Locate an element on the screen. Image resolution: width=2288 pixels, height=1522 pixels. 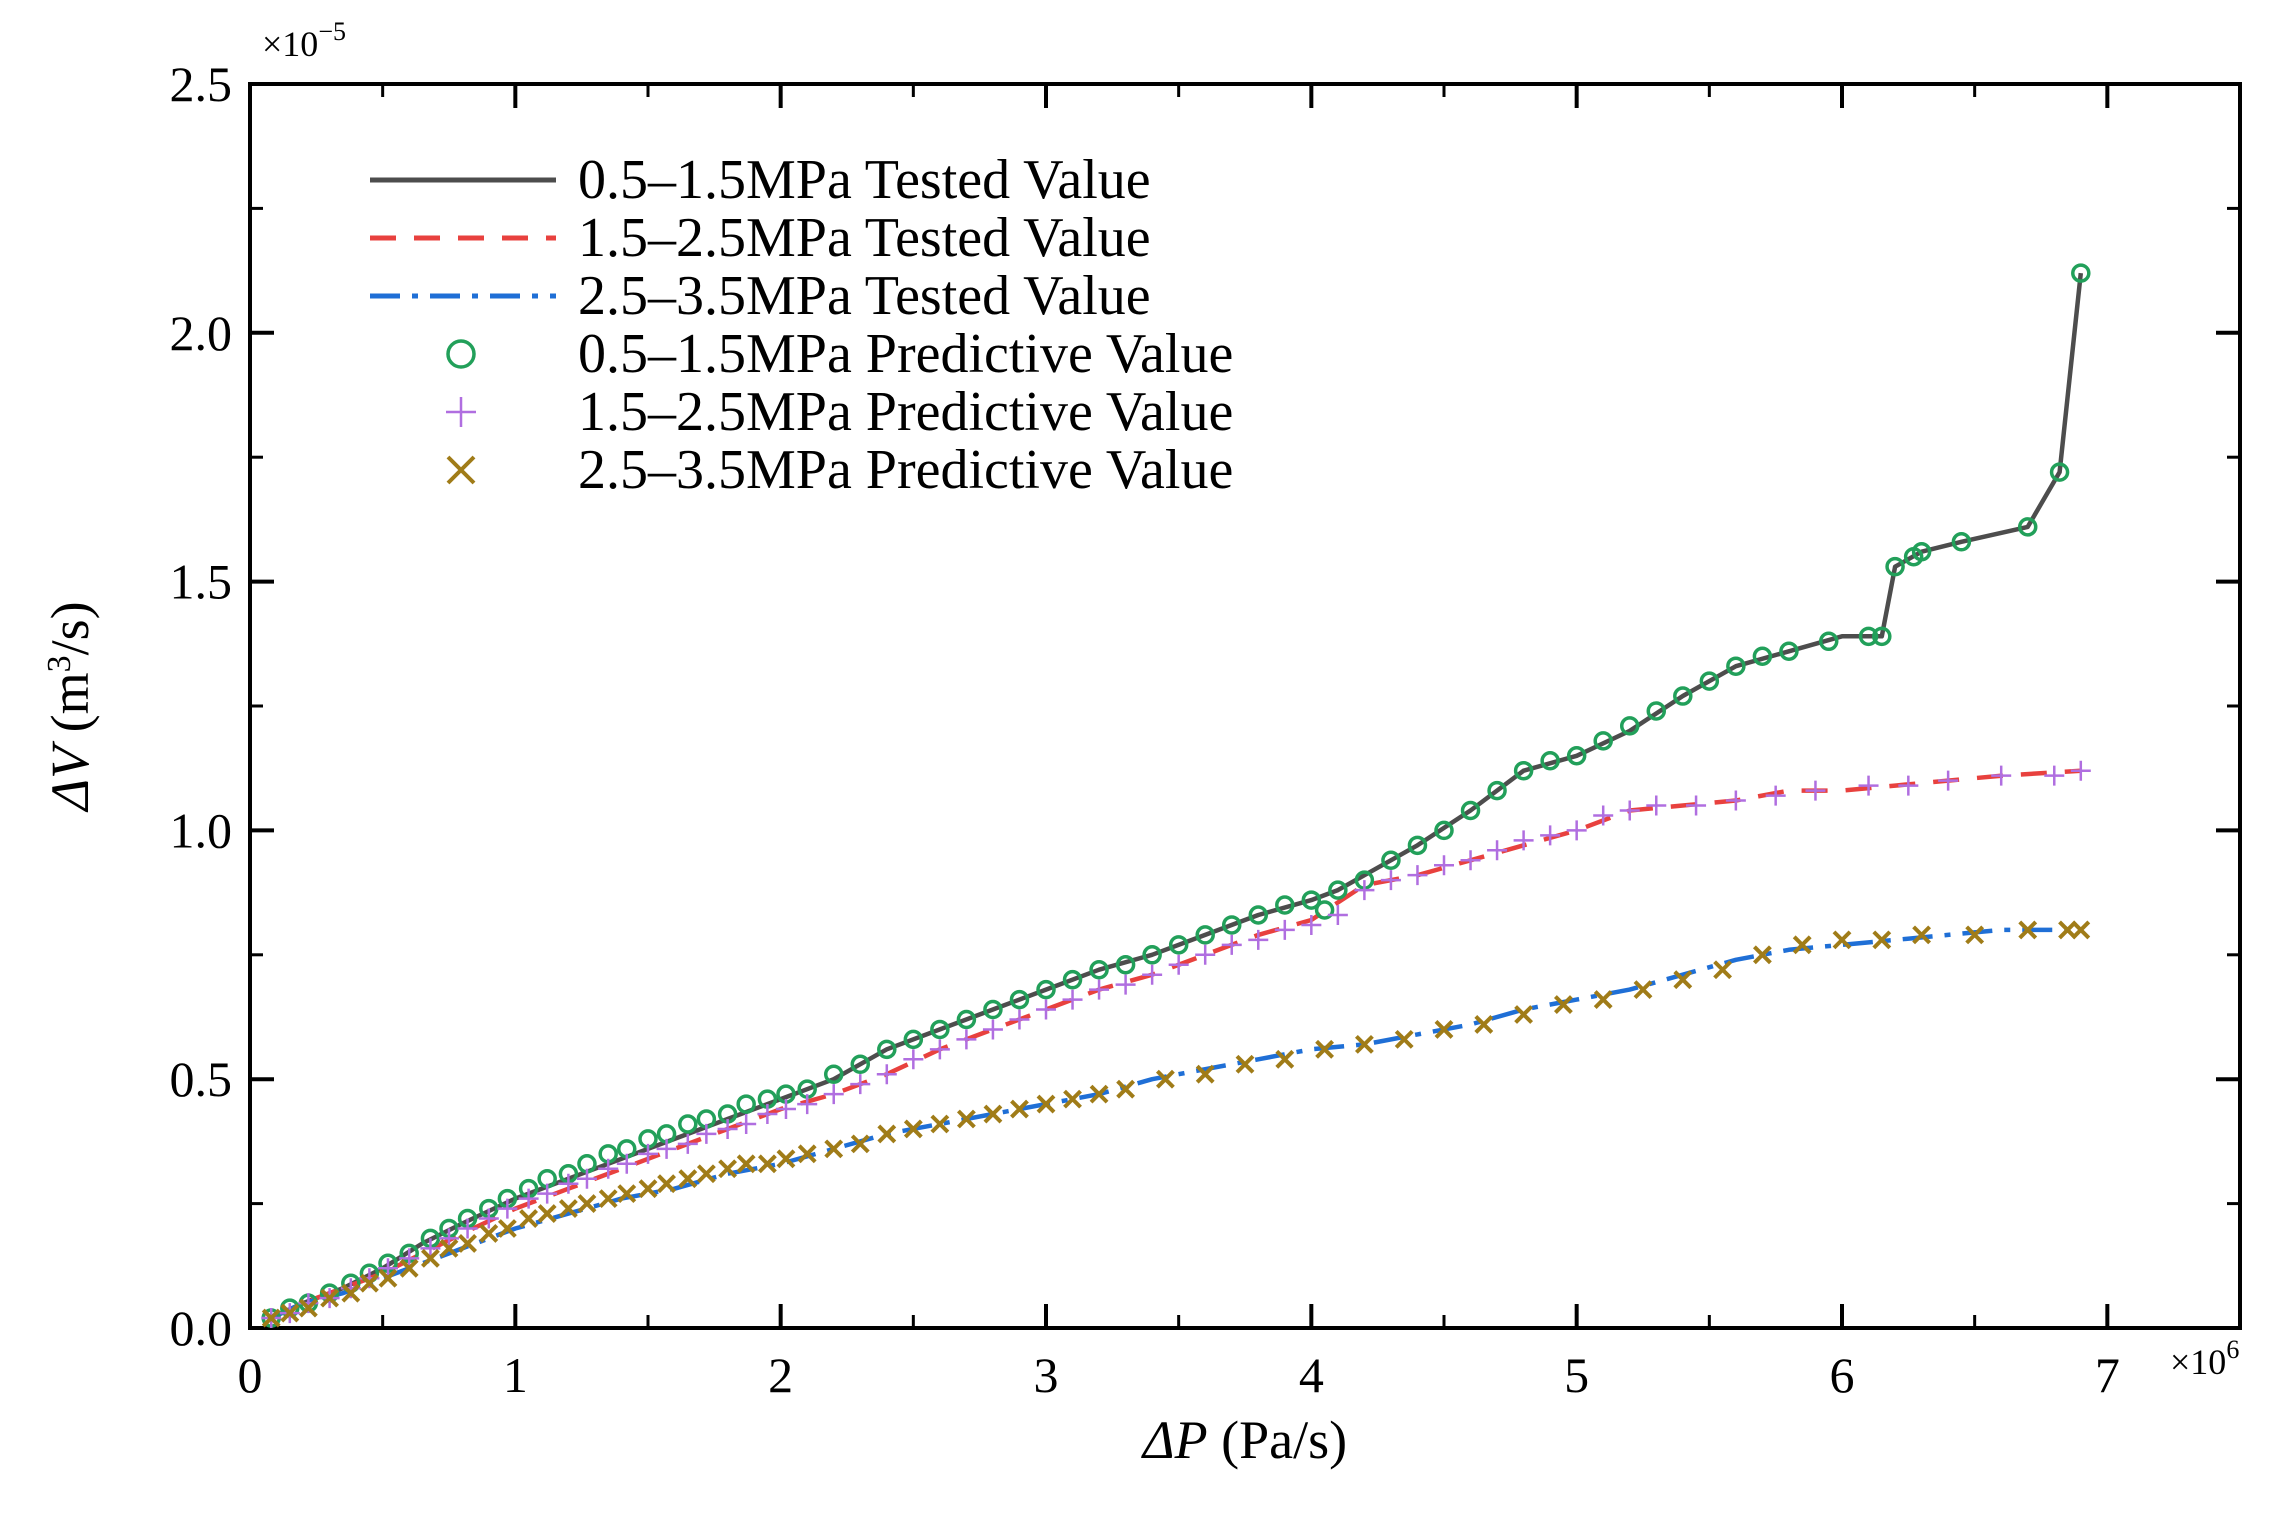
x-tick-label: 6 is located at coordinates (1842, 1375).